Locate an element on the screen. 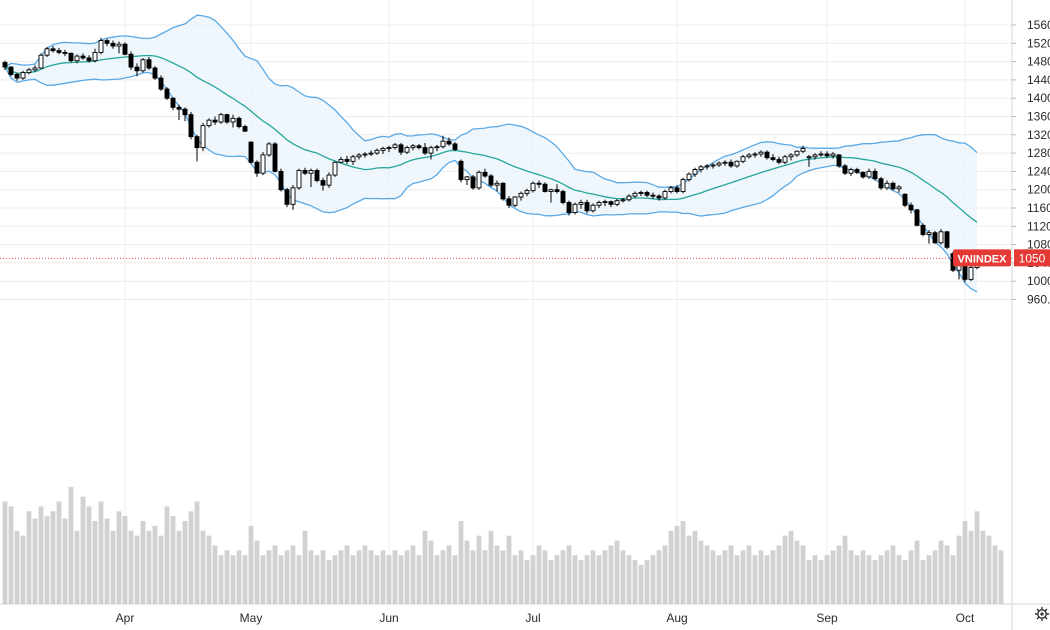  time-axis: Apr May Jun Jul Aug Sep Oct is located at coordinates (545, 618).